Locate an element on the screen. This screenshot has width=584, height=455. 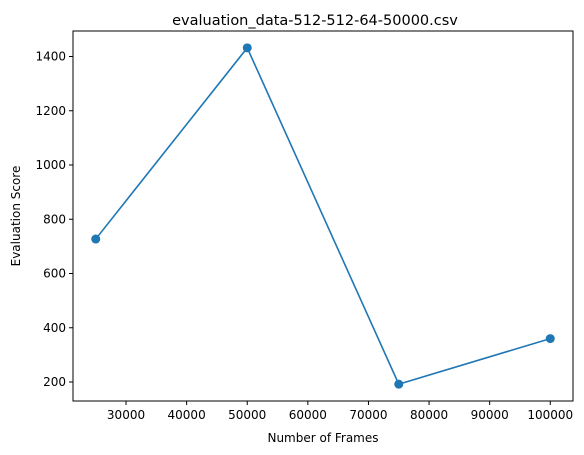
y-tick-label: 200 is located at coordinates (54, 382).